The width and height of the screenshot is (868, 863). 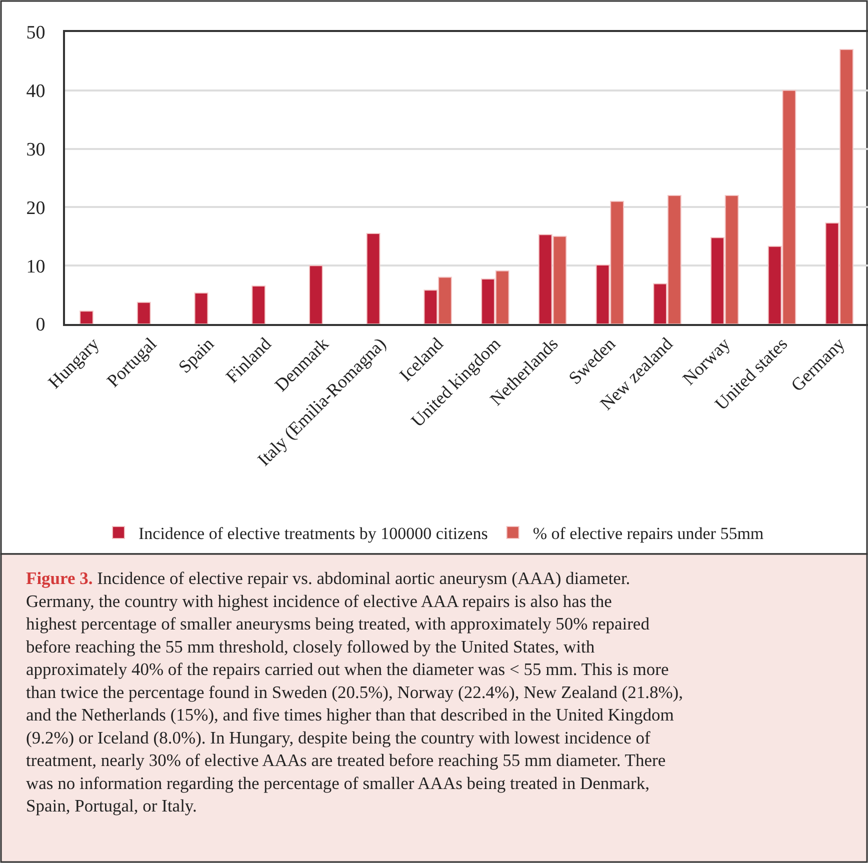 What do you see at coordinates (648, 534) in the screenshot?
I see `legend-label: % of elective repairs under 55mm` at bounding box center [648, 534].